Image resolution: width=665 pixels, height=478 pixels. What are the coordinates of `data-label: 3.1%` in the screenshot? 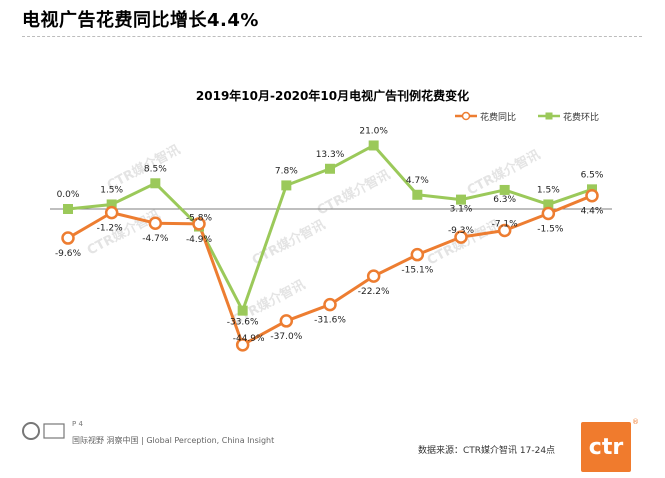 It's located at (461, 210).